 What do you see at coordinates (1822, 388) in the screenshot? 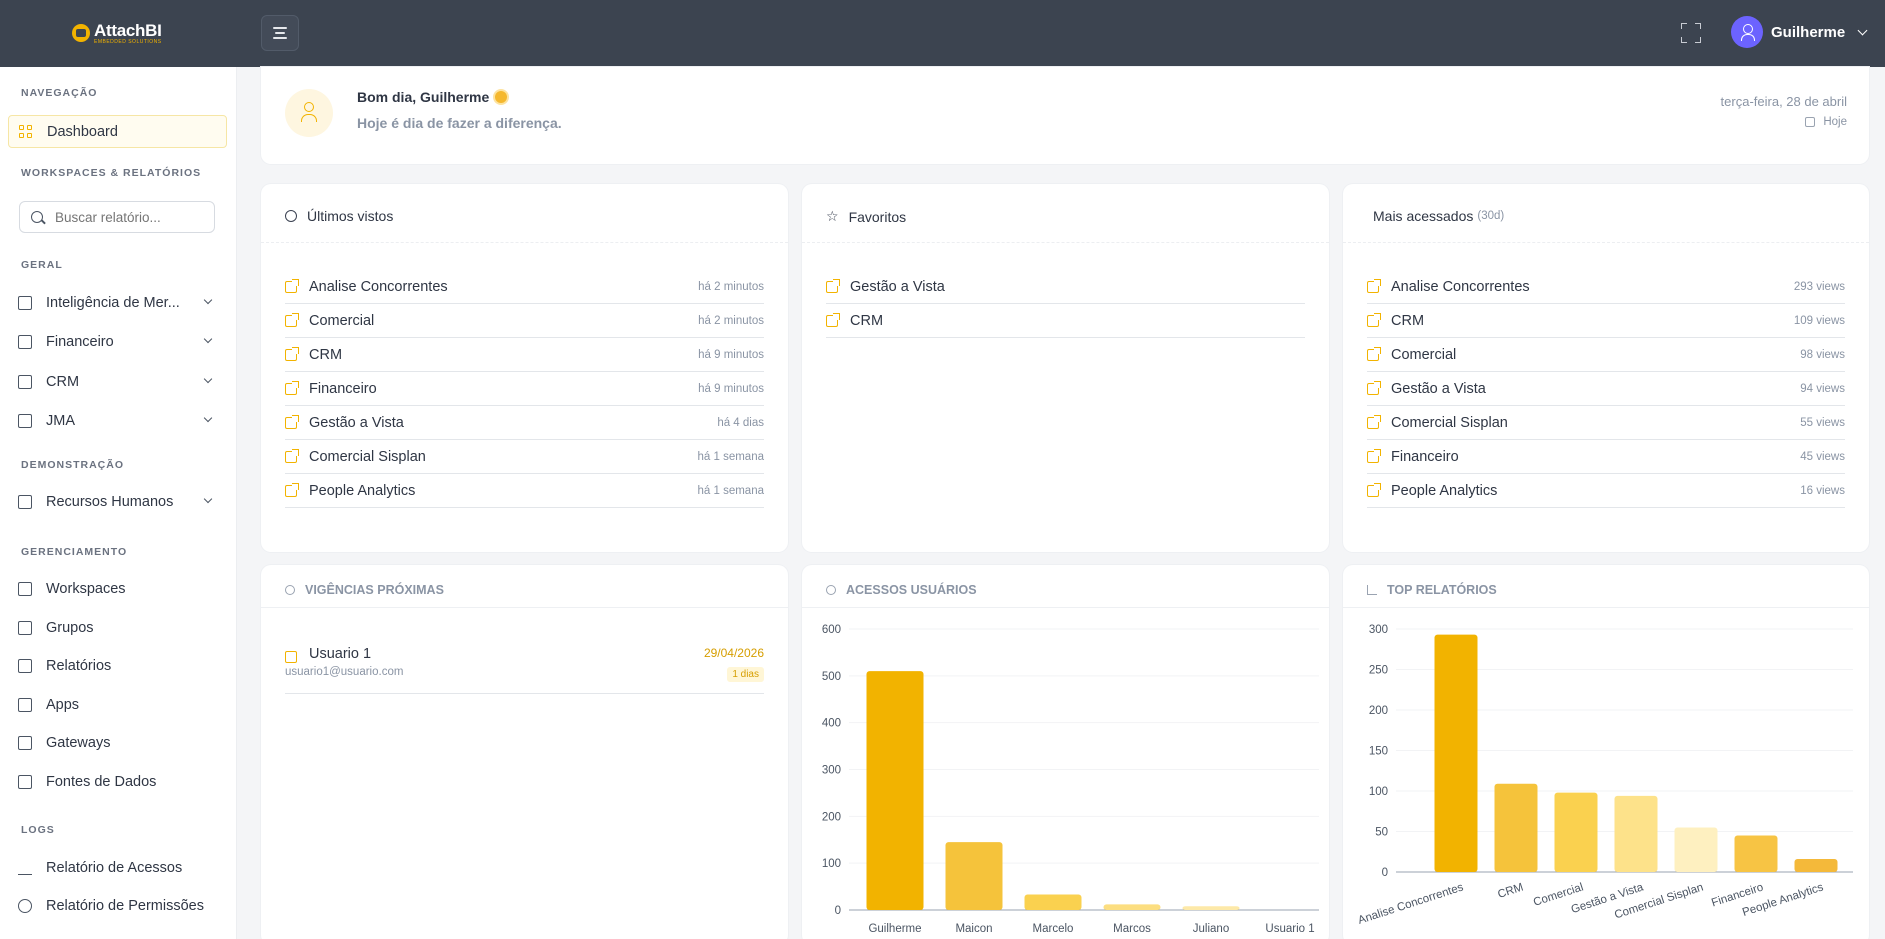
I see `item-views: 94 views` at bounding box center [1822, 388].